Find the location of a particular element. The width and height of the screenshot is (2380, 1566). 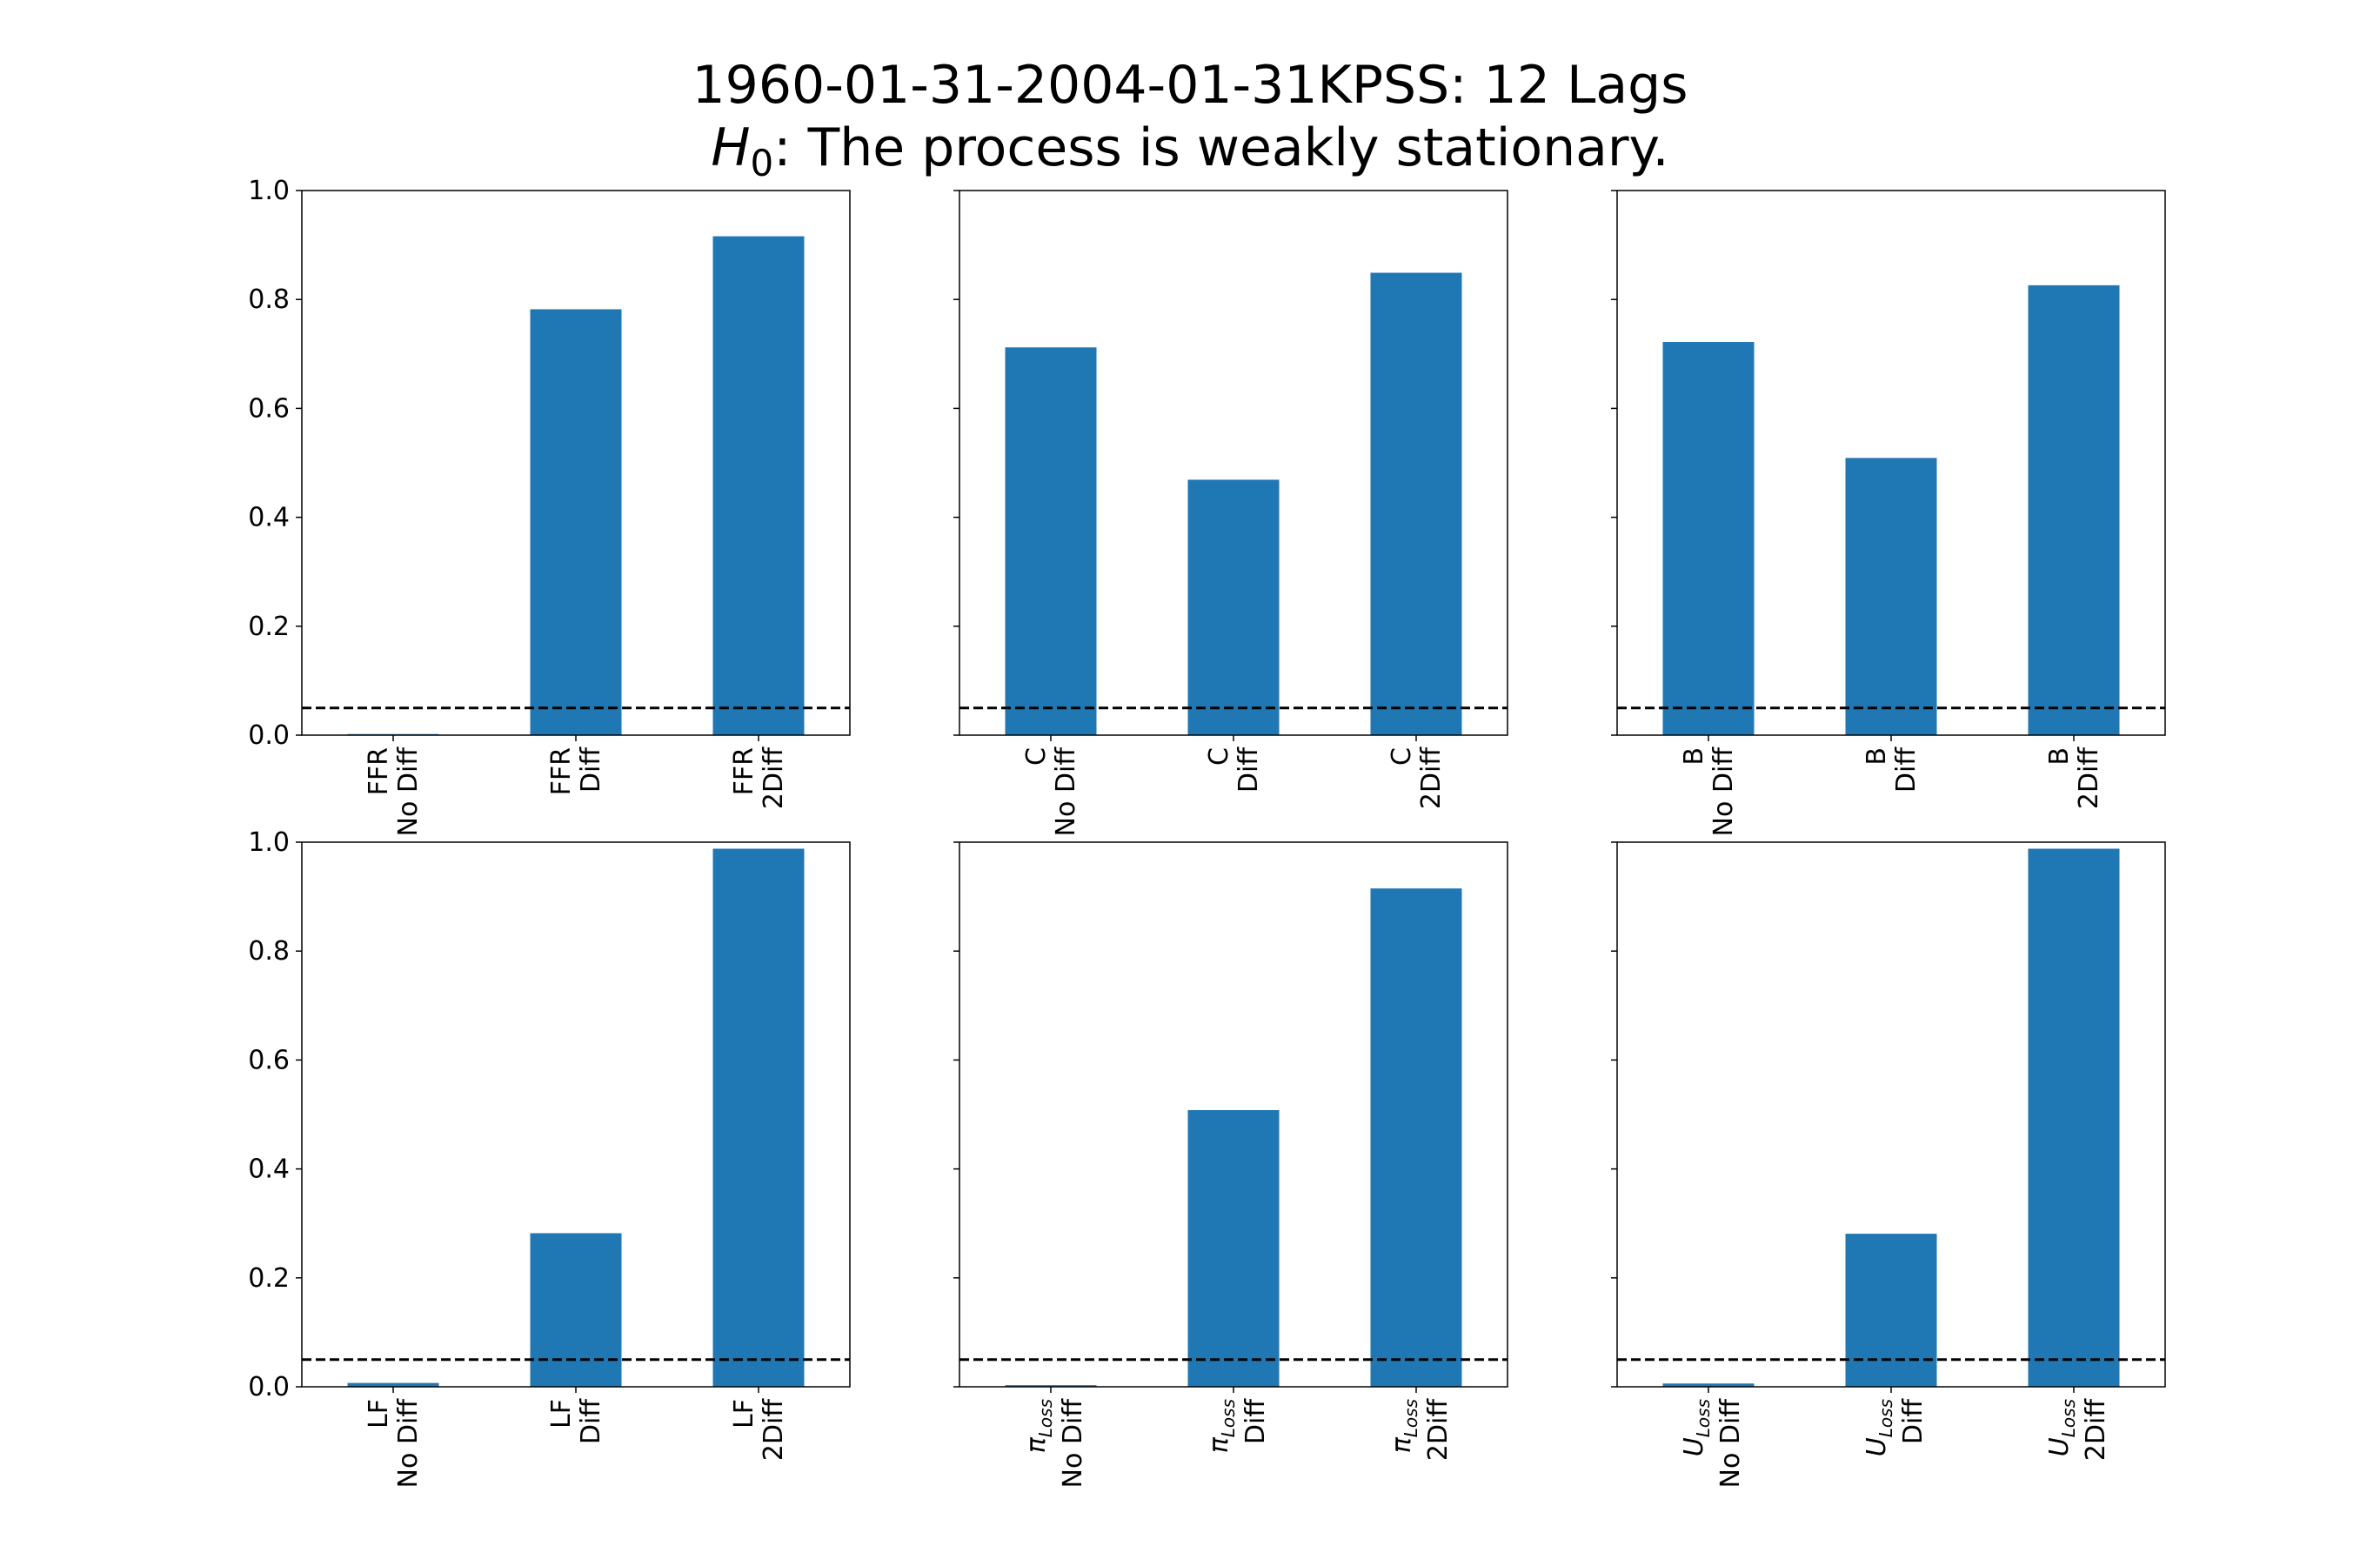

subplot-6: ULossNo Diff ULossDiff ULoss2Diff is located at coordinates (1888, 1165).